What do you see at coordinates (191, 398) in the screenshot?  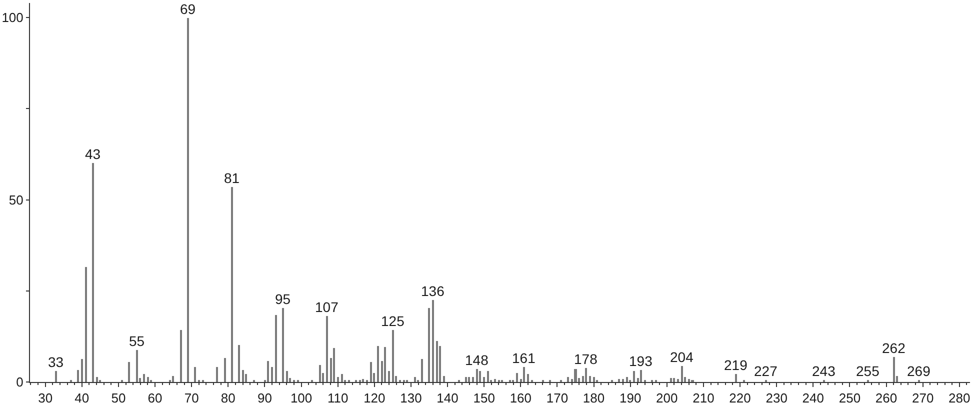 I see `x-tick-label: 70` at bounding box center [191, 398].